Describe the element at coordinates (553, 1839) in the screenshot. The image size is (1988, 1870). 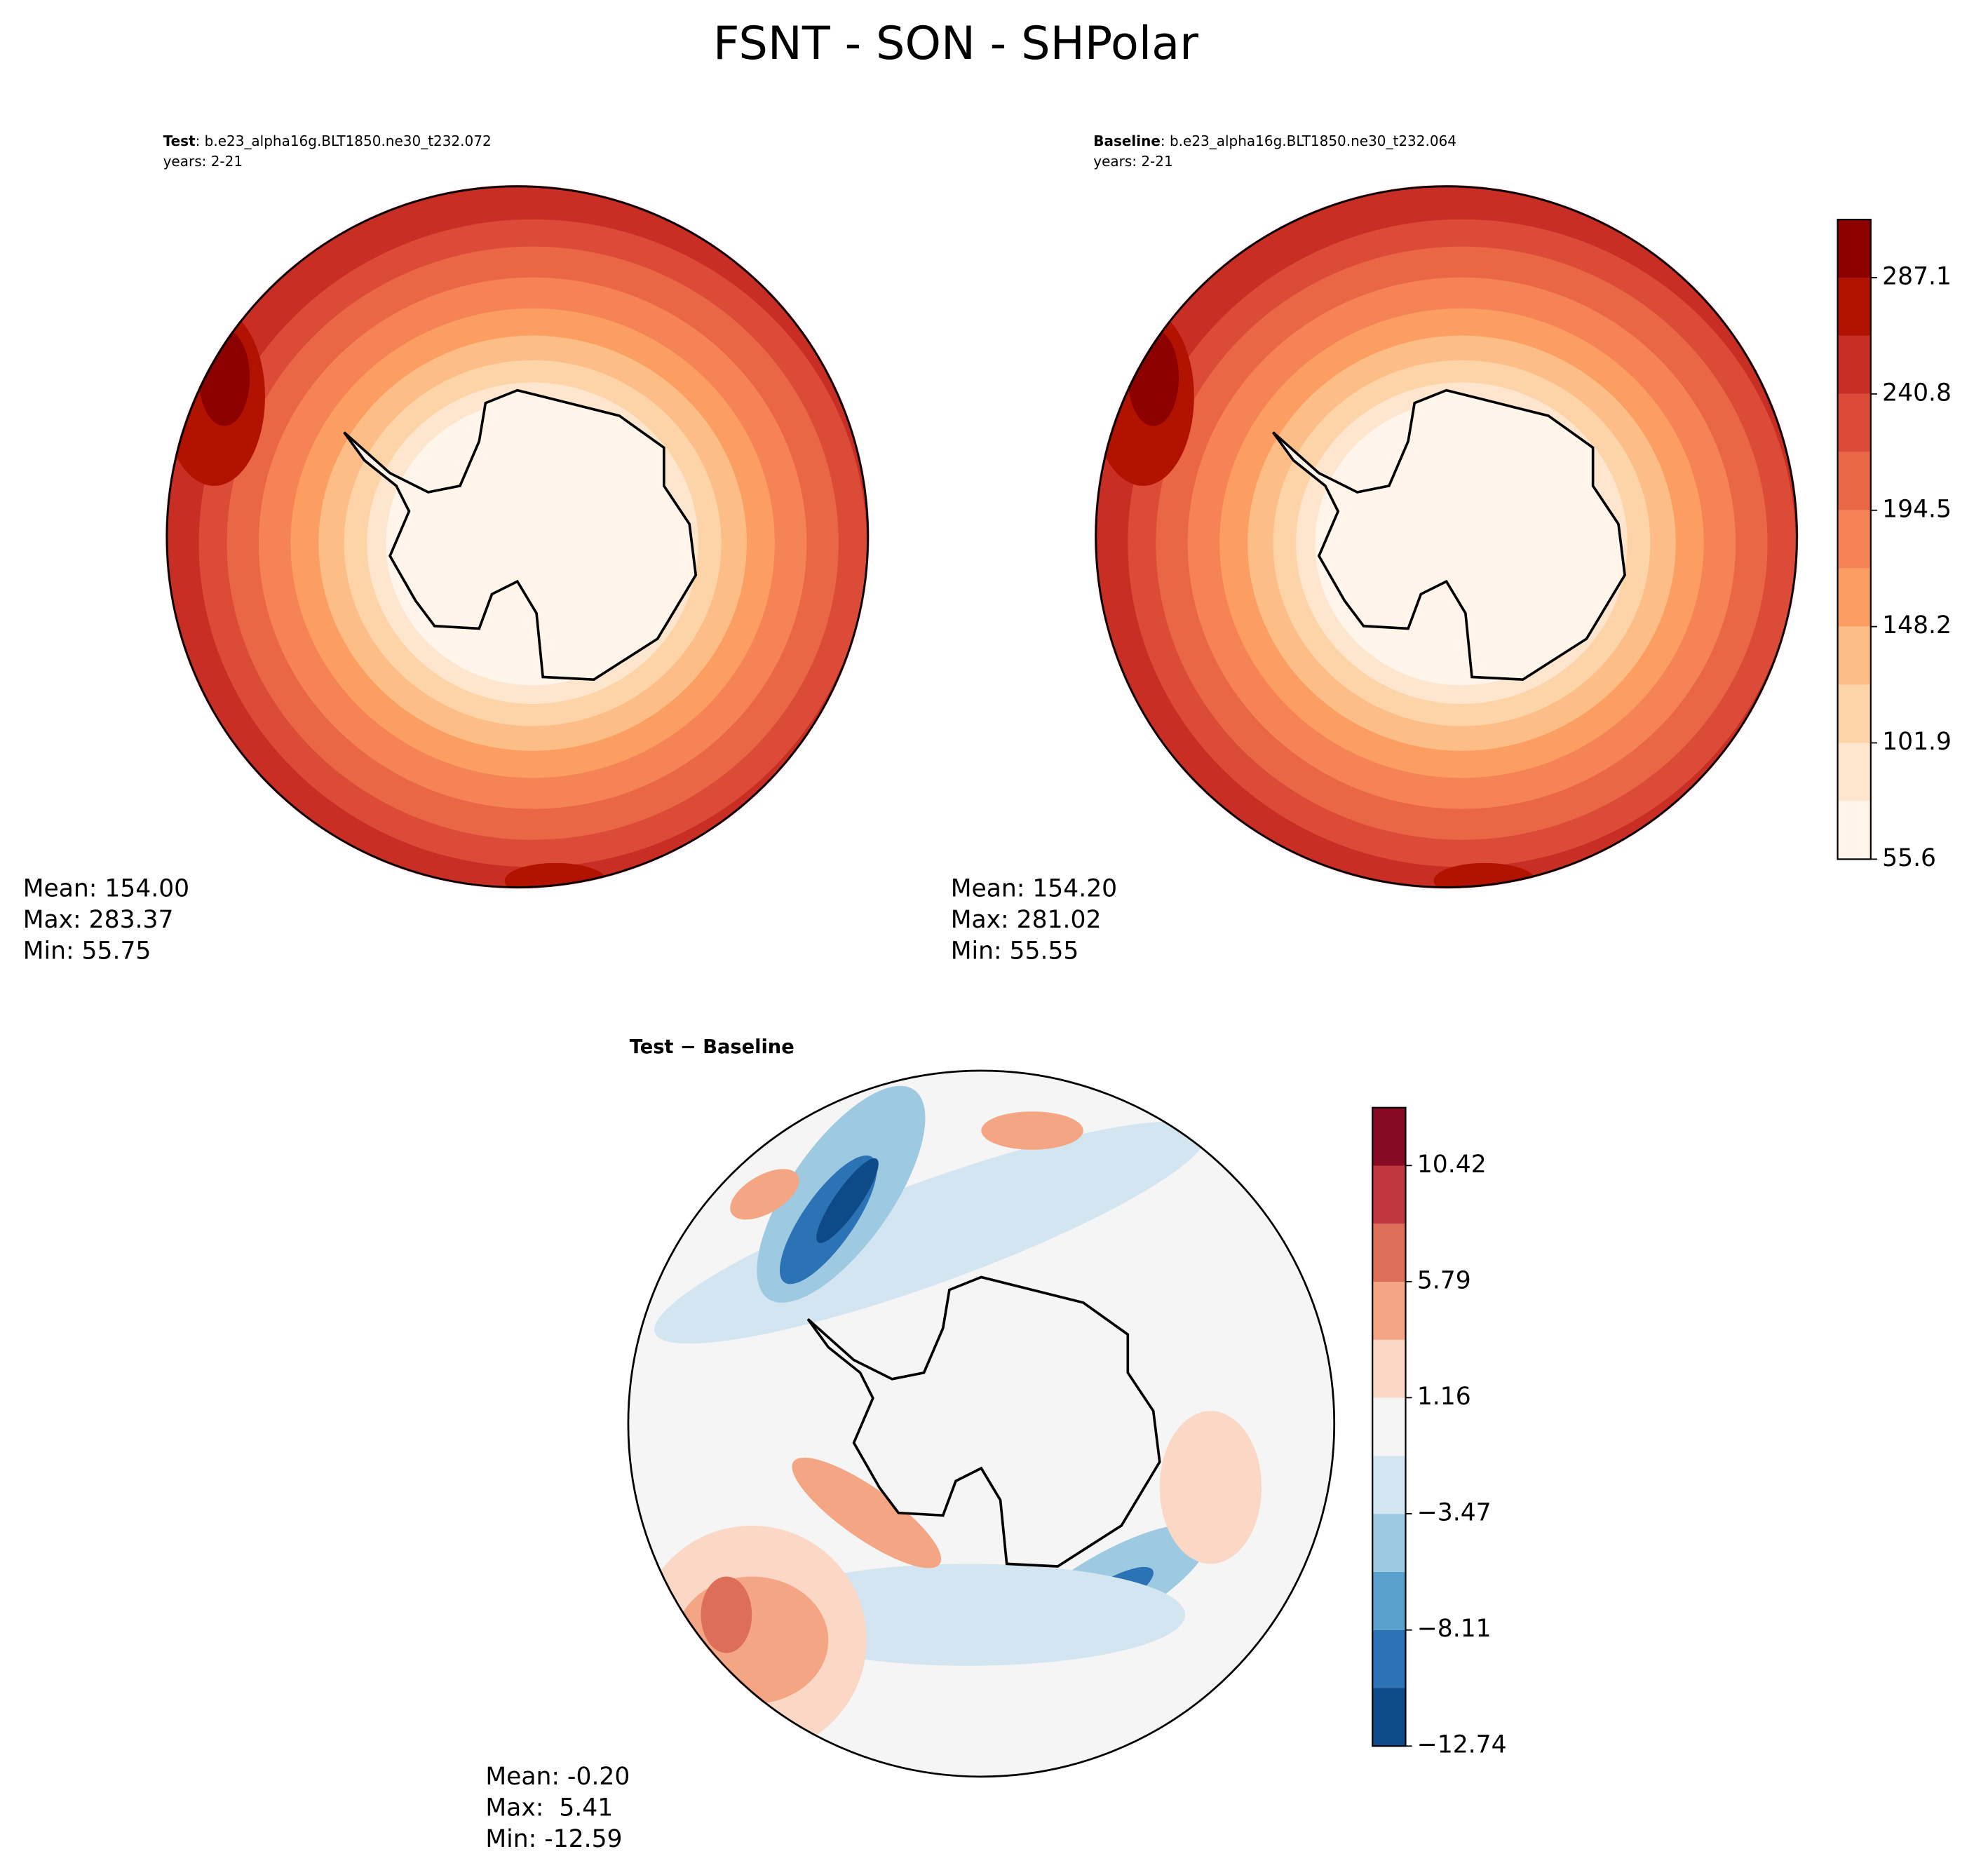
I see `stat-line: Min: -12.59` at that location.